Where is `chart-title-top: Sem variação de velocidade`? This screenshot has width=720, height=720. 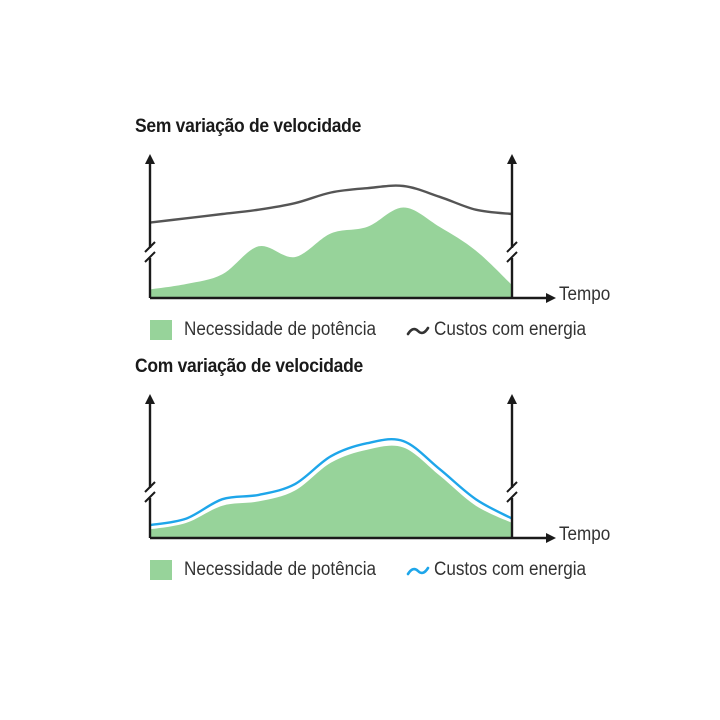
chart-title-top: Sem variação de velocidade is located at coordinates (248, 126).